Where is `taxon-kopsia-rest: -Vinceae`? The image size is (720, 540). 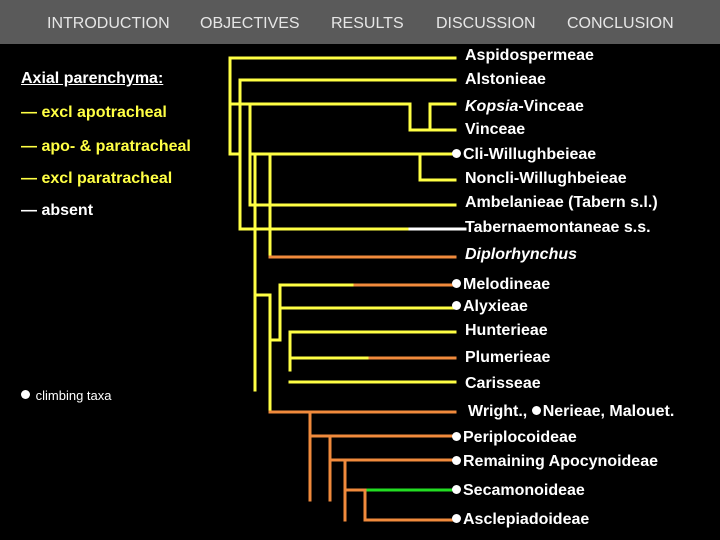 taxon-kopsia-rest: -Vinceae is located at coordinates (551, 106).